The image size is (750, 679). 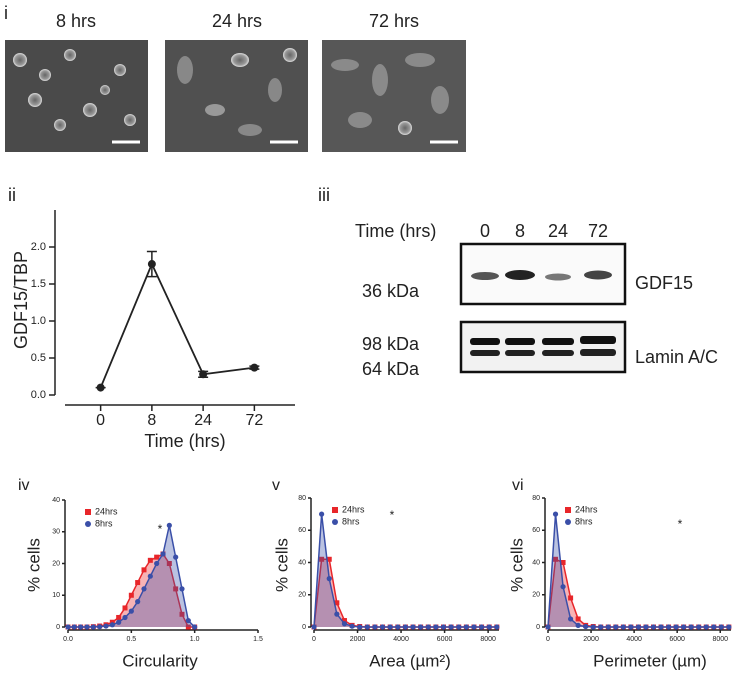 I want to click on x-tick-label: 0, so click(x=314, y=639).